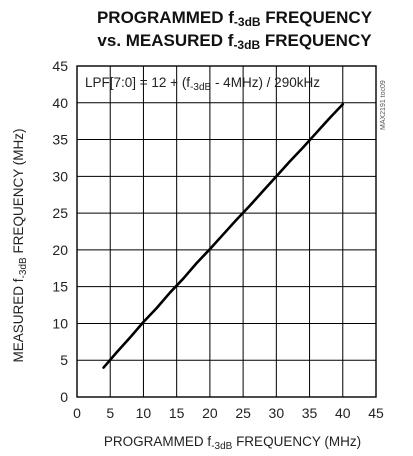 This screenshot has height=456, width=413. What do you see at coordinates (60, 66) in the screenshot?
I see `y-tick-label: 45` at bounding box center [60, 66].